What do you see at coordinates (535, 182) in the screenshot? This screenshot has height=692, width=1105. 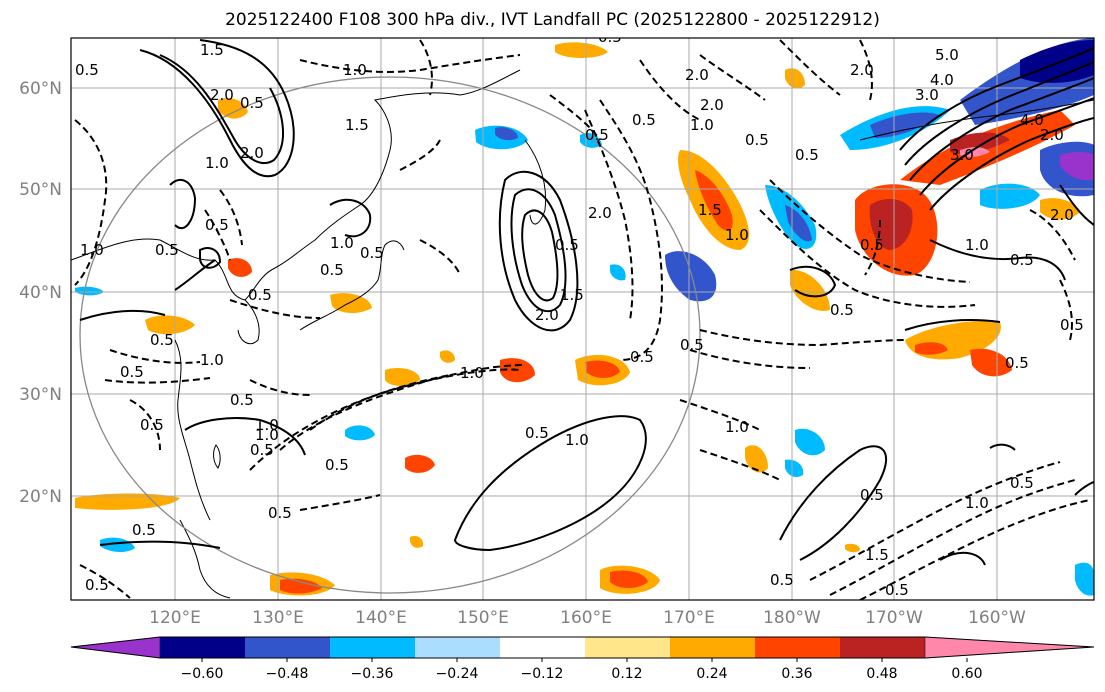 I see `kamchatka` at bounding box center [535, 182].